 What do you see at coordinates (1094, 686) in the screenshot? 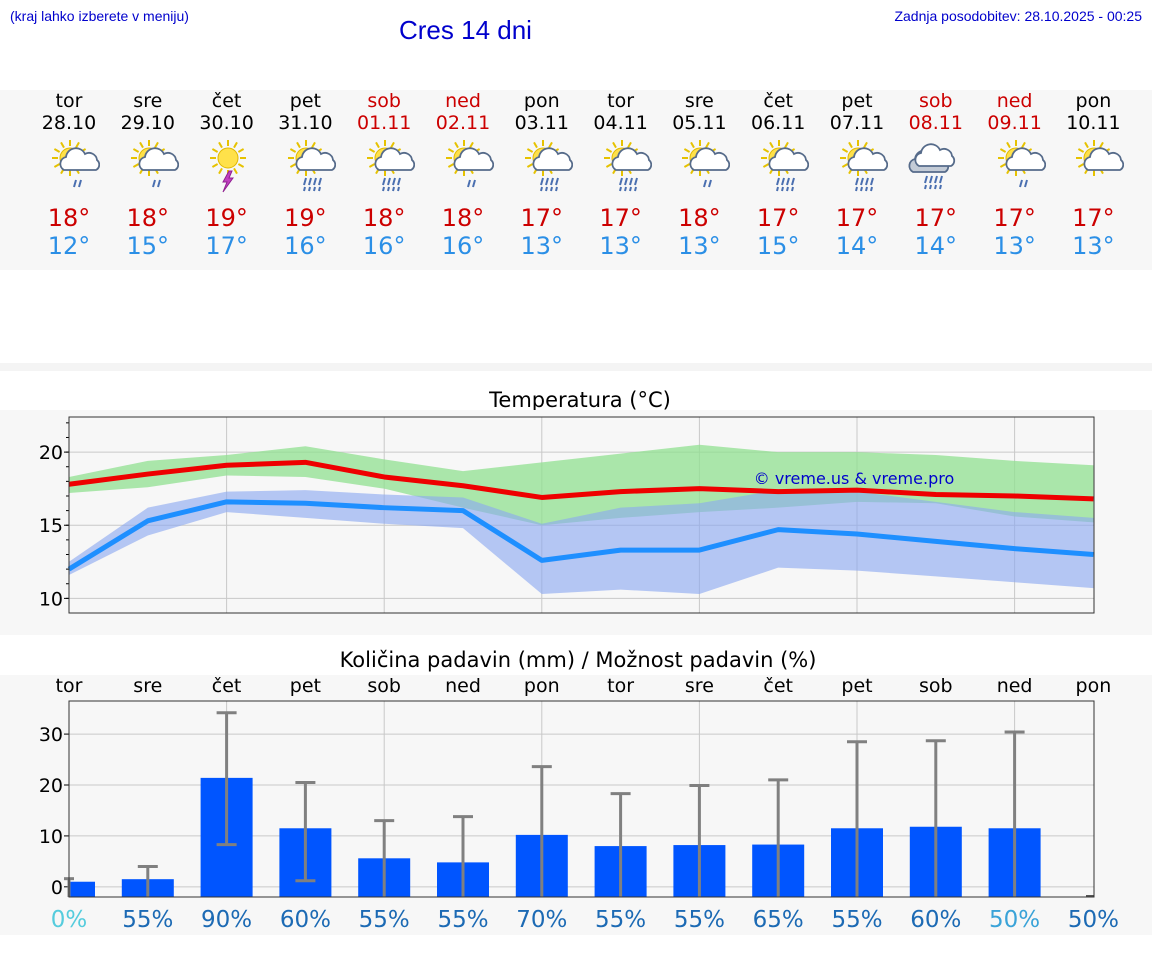
I see `x-tick-label: pon` at bounding box center [1094, 686].